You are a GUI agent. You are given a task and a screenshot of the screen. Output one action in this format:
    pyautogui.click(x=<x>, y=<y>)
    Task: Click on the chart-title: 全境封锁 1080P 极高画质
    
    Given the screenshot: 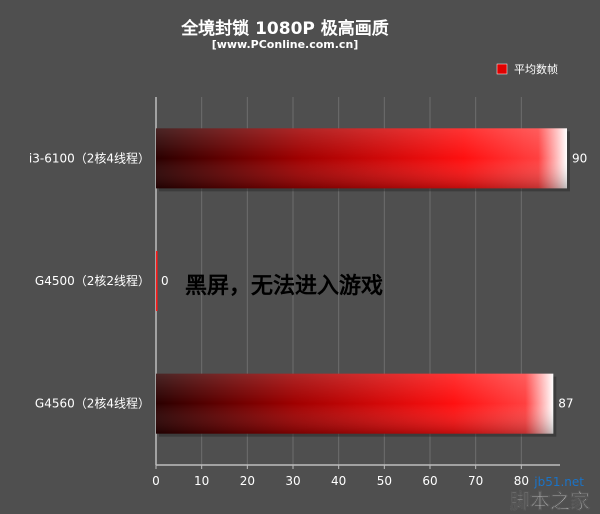 What is the action you would take?
    pyautogui.click(x=284, y=28)
    